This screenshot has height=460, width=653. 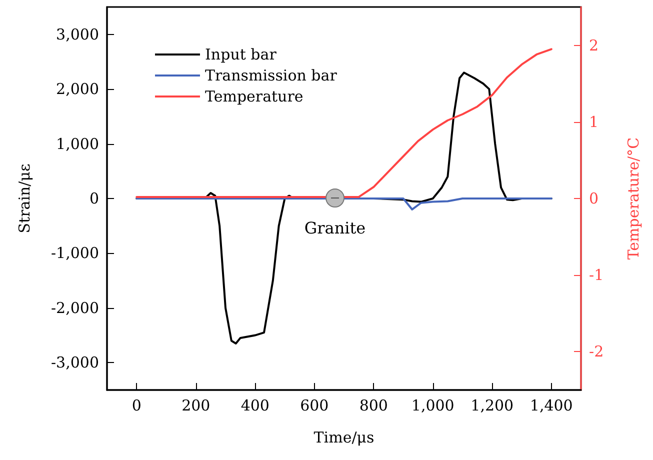 What do you see at coordinates (241, 55) in the screenshot?
I see `legend-label: Input bar` at bounding box center [241, 55].